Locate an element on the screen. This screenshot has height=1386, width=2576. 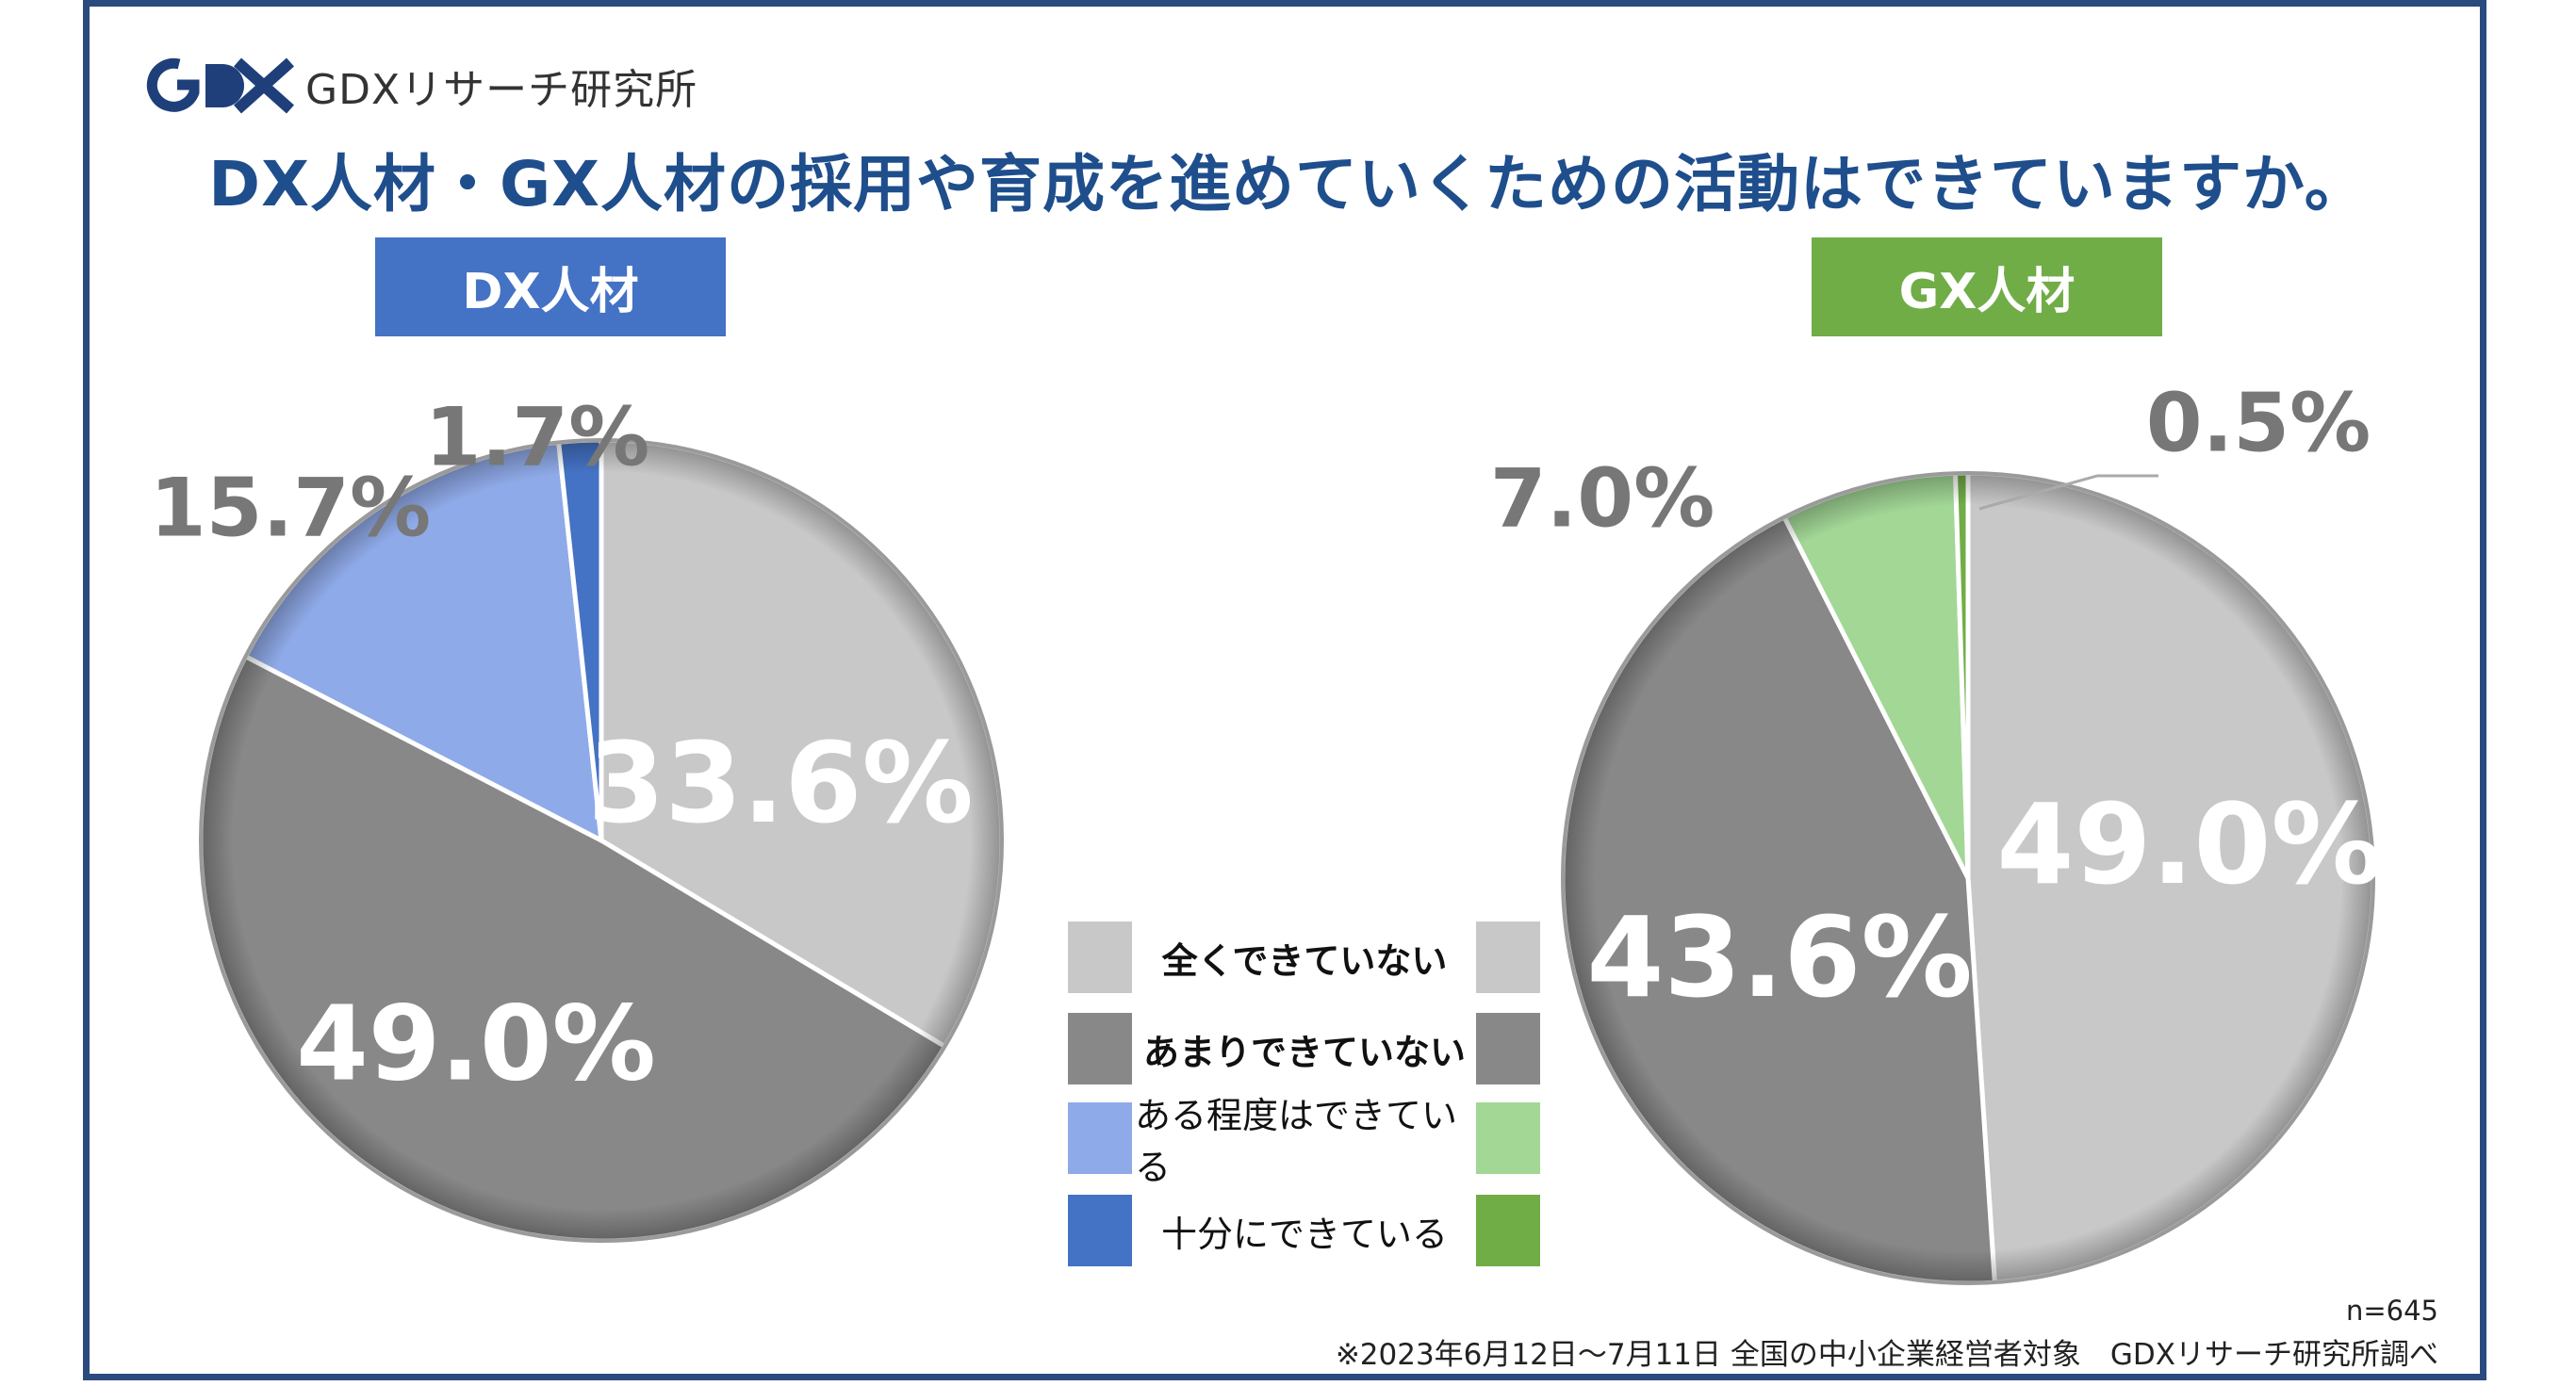
gx-data-label-4: 0.5% is located at coordinates (2258, 423).